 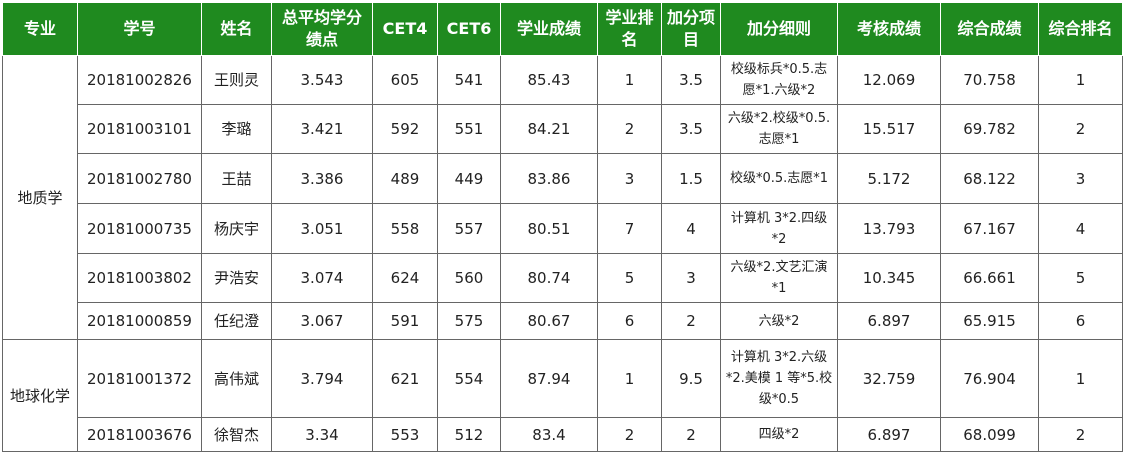 I want to click on data-cell: 李璐, so click(x=236, y=129).